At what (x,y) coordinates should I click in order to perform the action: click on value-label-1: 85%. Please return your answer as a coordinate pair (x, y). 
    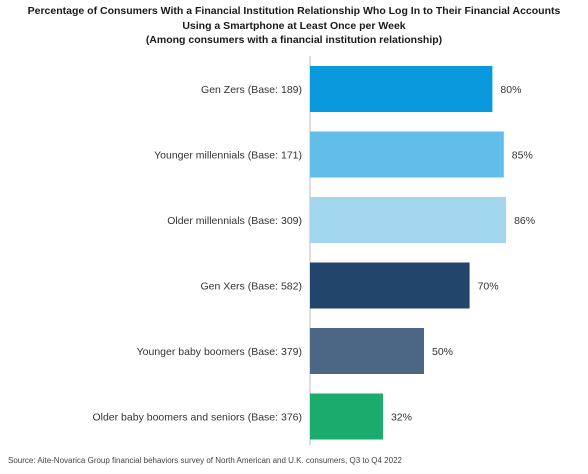
    Looking at the image, I should click on (522, 156).